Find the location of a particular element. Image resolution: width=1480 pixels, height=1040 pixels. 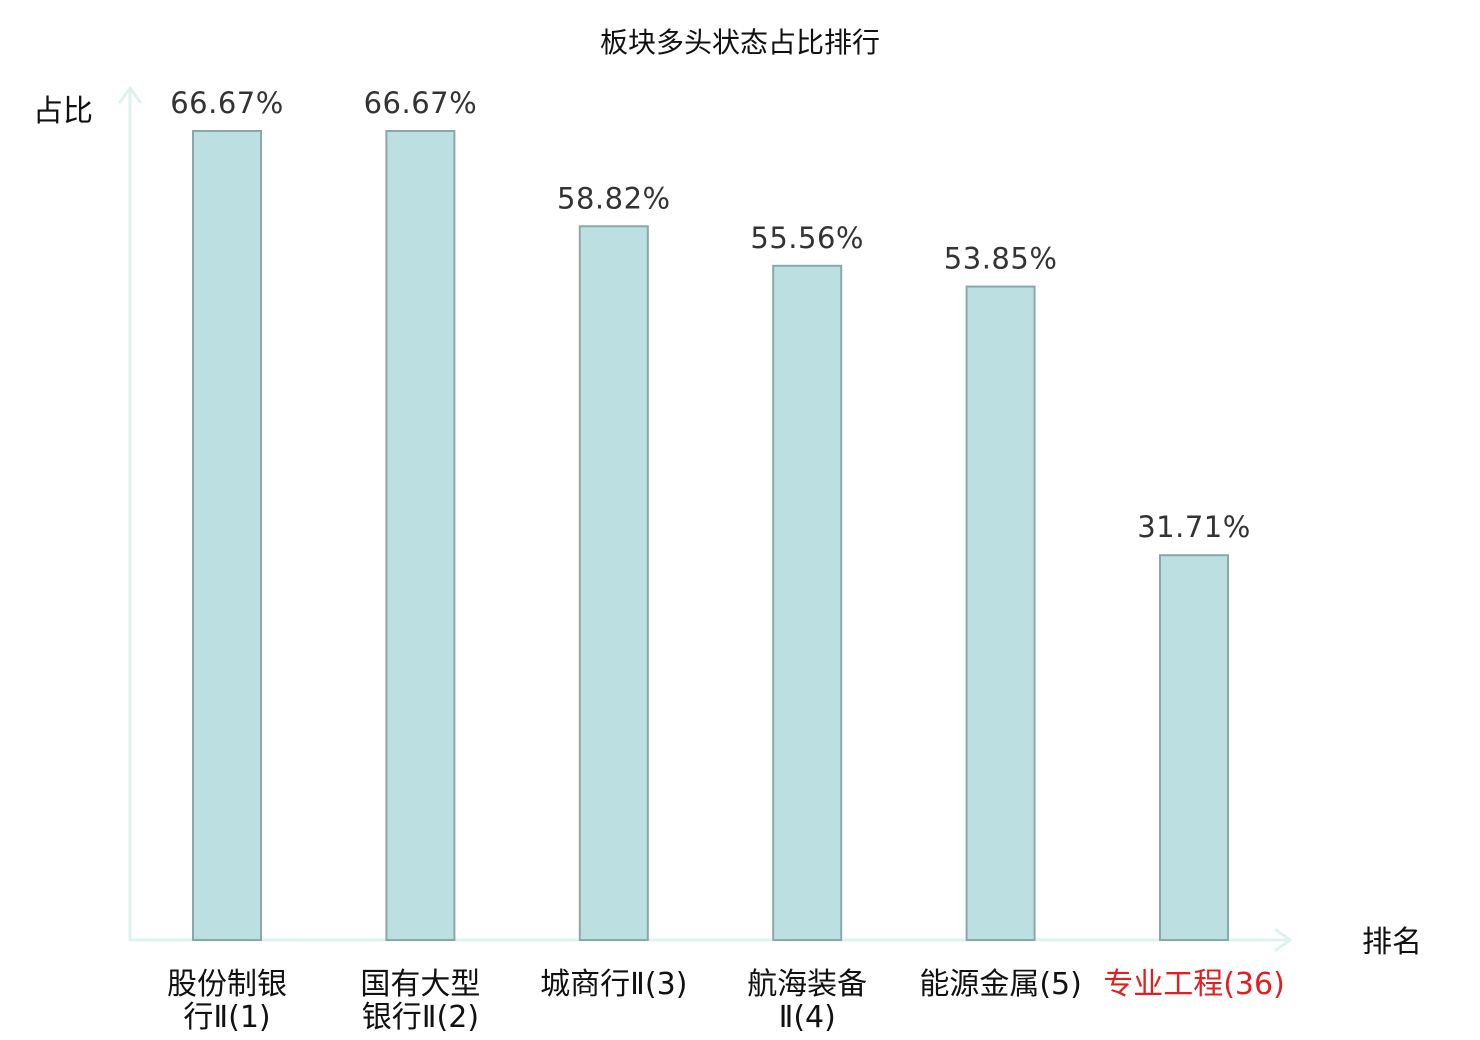

x-tick-label: 城商行Ⅱ(3) is located at coordinates (613, 984).